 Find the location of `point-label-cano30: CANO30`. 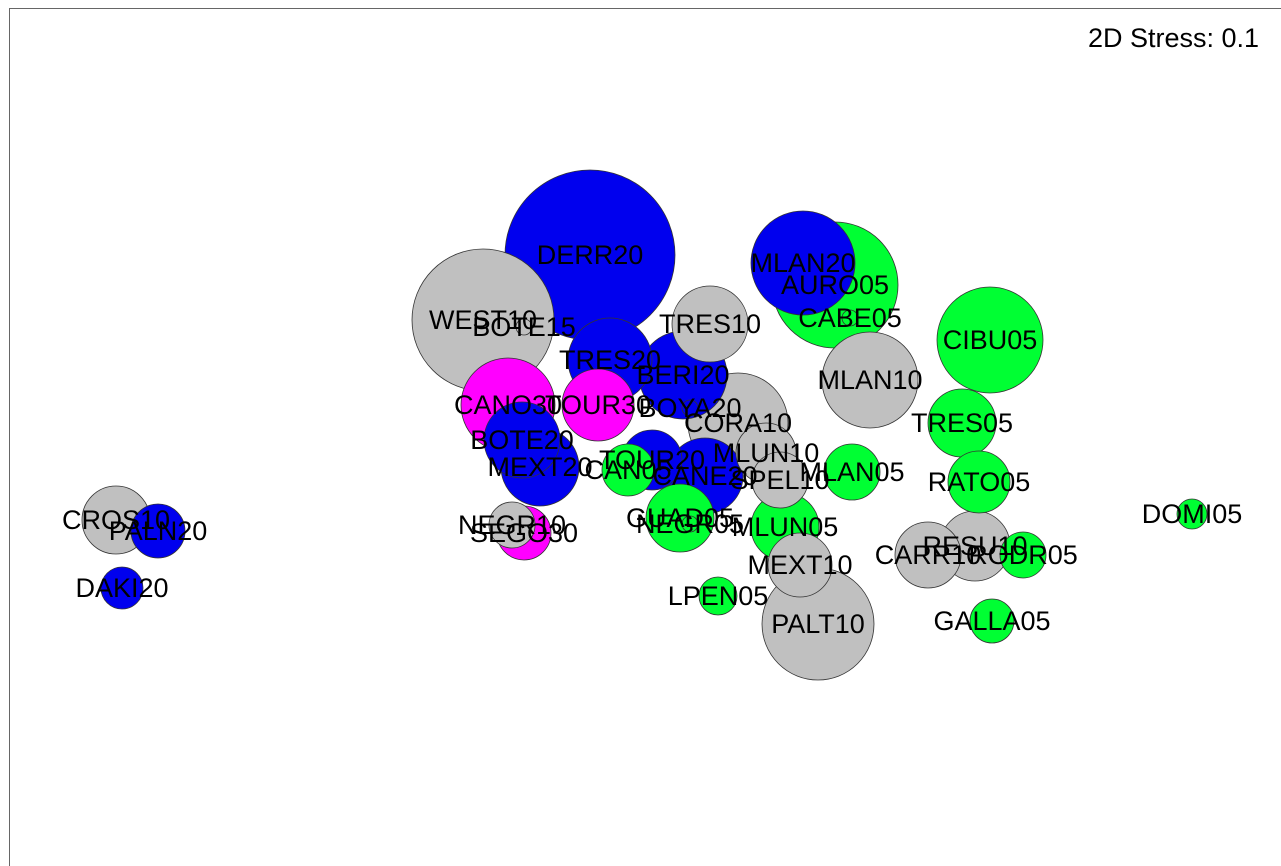

point-label-cano30: CANO30 is located at coordinates (508, 405).